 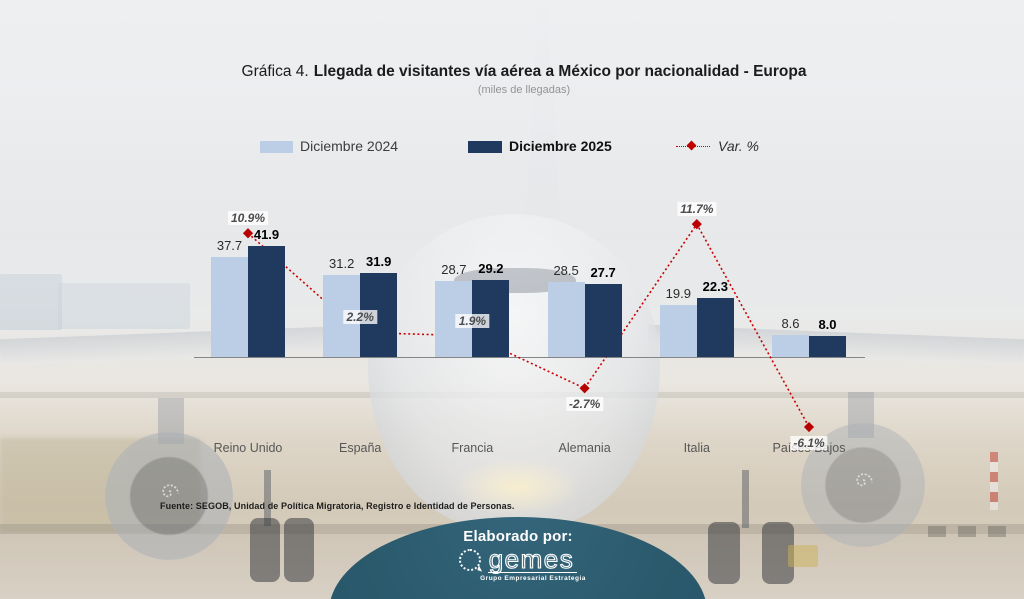 I want to click on legend-label-var: Var. %, so click(x=738, y=146).